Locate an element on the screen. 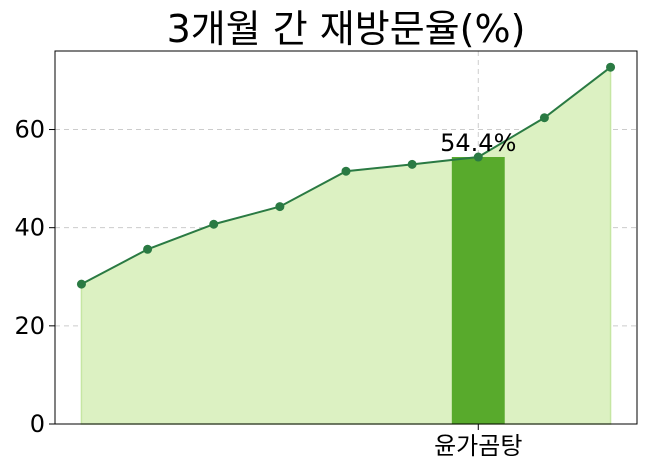  data-label-highlight: 54.4% is located at coordinates (478, 143).